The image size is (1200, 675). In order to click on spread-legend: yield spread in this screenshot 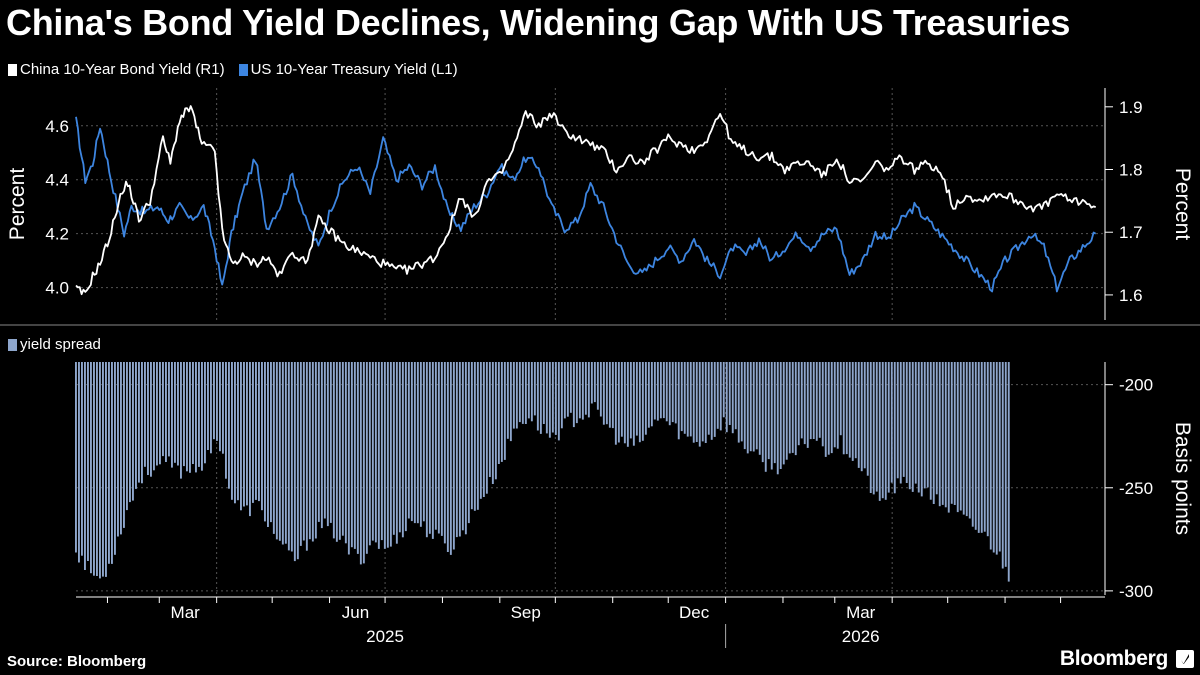, I will do `click(54, 344)`.